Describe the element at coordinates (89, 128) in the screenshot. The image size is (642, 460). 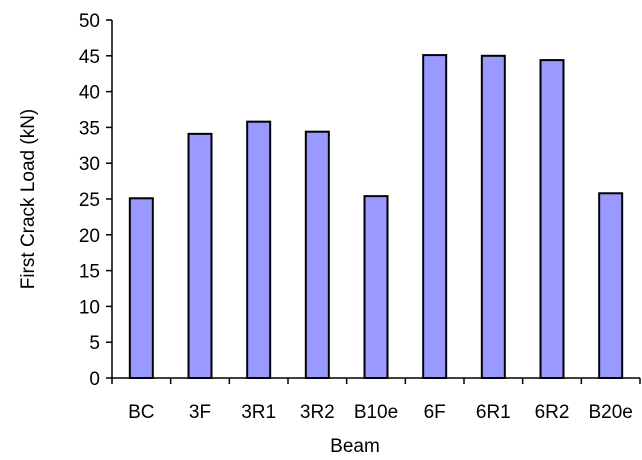
I see `y-tick-label-7: 35` at that location.